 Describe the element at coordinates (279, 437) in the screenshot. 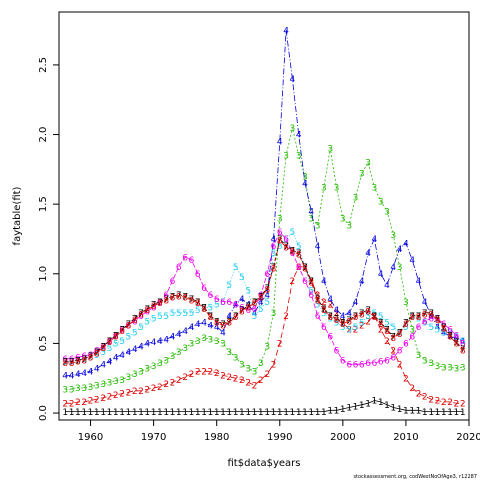

I see `x-tick-label: 1990` at that location.